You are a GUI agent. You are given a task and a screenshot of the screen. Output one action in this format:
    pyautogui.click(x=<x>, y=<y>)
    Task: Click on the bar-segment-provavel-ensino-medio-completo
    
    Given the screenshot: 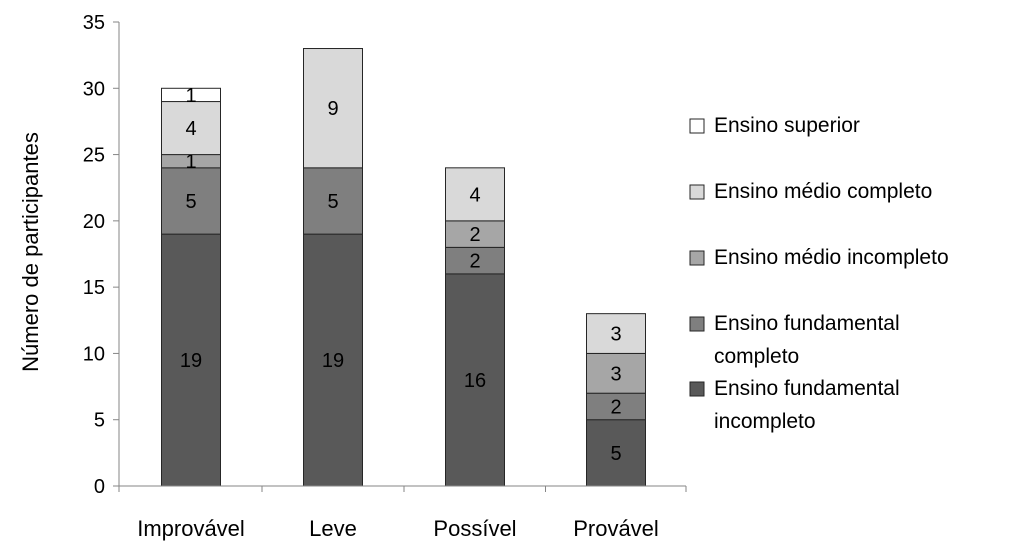 What is the action you would take?
    pyautogui.click(x=616, y=333)
    